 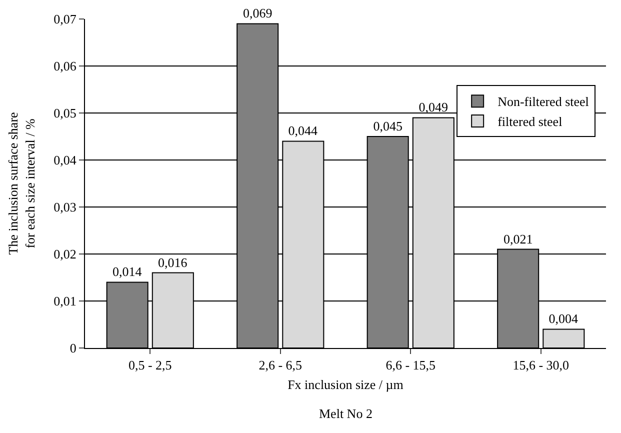 What do you see at coordinates (530, 122) in the screenshot?
I see `legend-label: filtered steel` at bounding box center [530, 122].